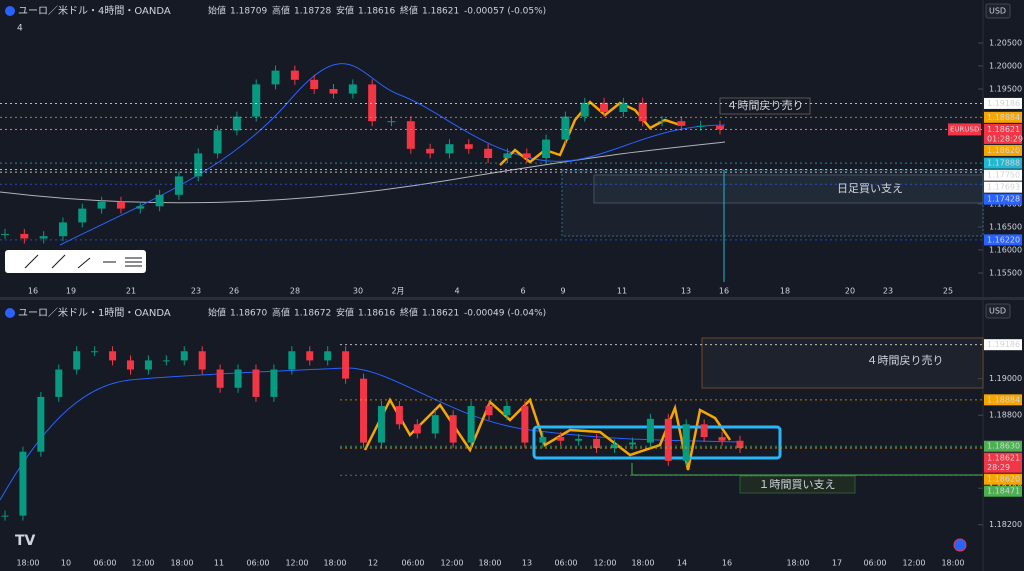 The height and width of the screenshot is (571, 1024). What do you see at coordinates (397, 291) in the screenshot?
I see `x-tick-label: 2月` at bounding box center [397, 291].